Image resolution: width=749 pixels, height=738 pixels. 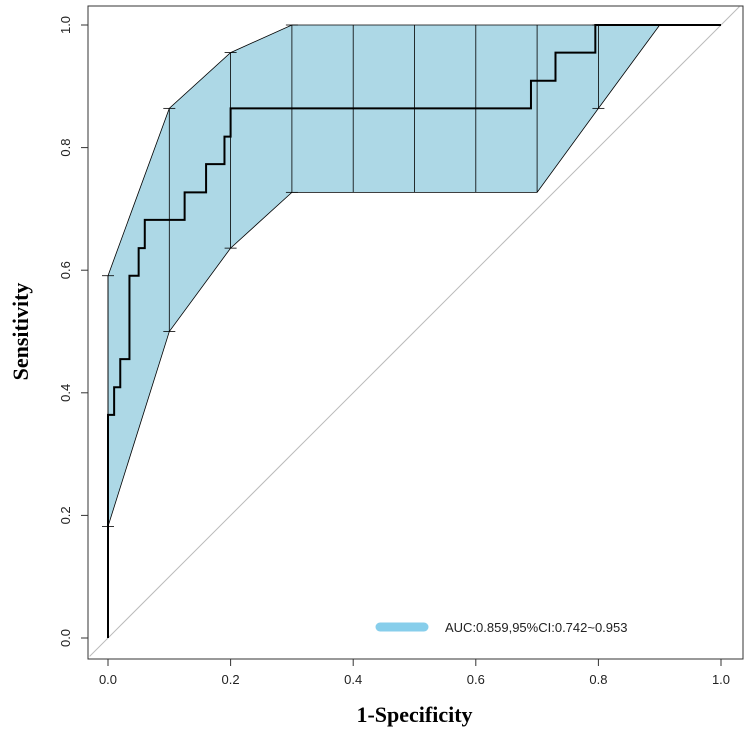 What do you see at coordinates (476, 679) in the screenshot?
I see `x-tick-label: 0.6` at bounding box center [476, 679].